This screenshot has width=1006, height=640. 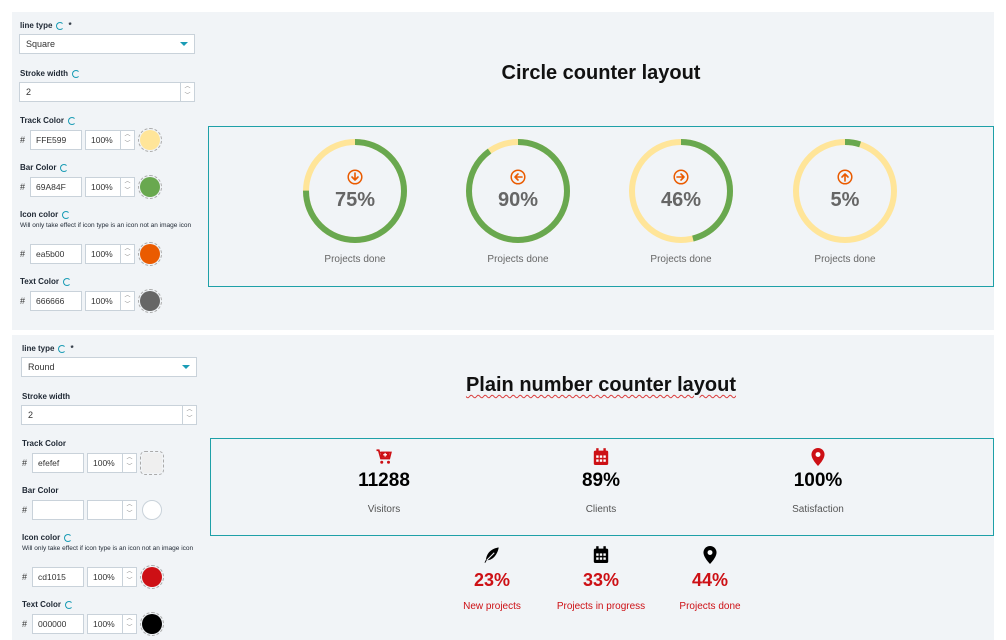 What do you see at coordinates (492, 606) in the screenshot?
I see `counter-caption: New projects` at bounding box center [492, 606].